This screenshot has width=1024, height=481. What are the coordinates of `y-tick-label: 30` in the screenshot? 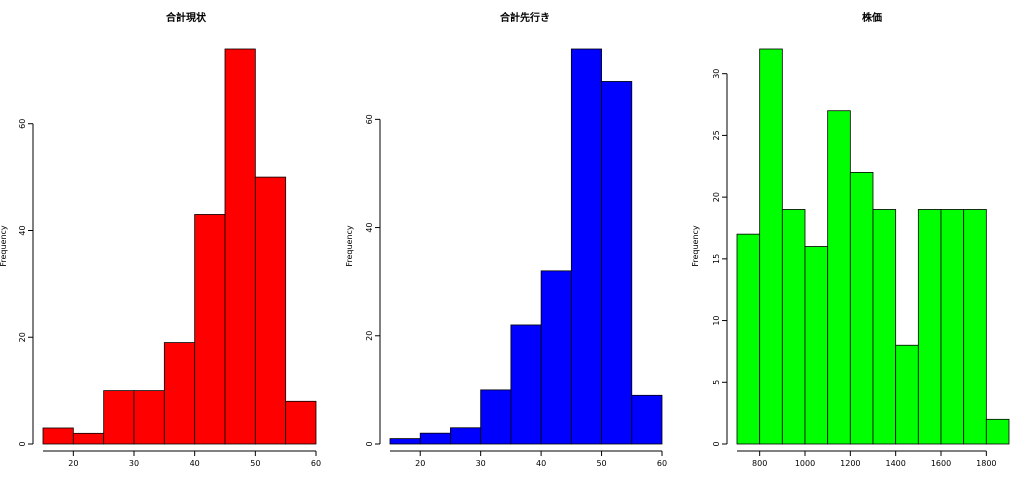 It's located at (716, 74).